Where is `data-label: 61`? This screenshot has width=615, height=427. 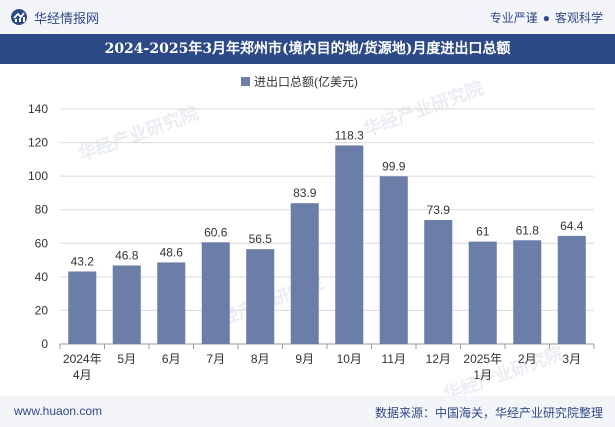
data-label: 61 is located at coordinates (483, 232).